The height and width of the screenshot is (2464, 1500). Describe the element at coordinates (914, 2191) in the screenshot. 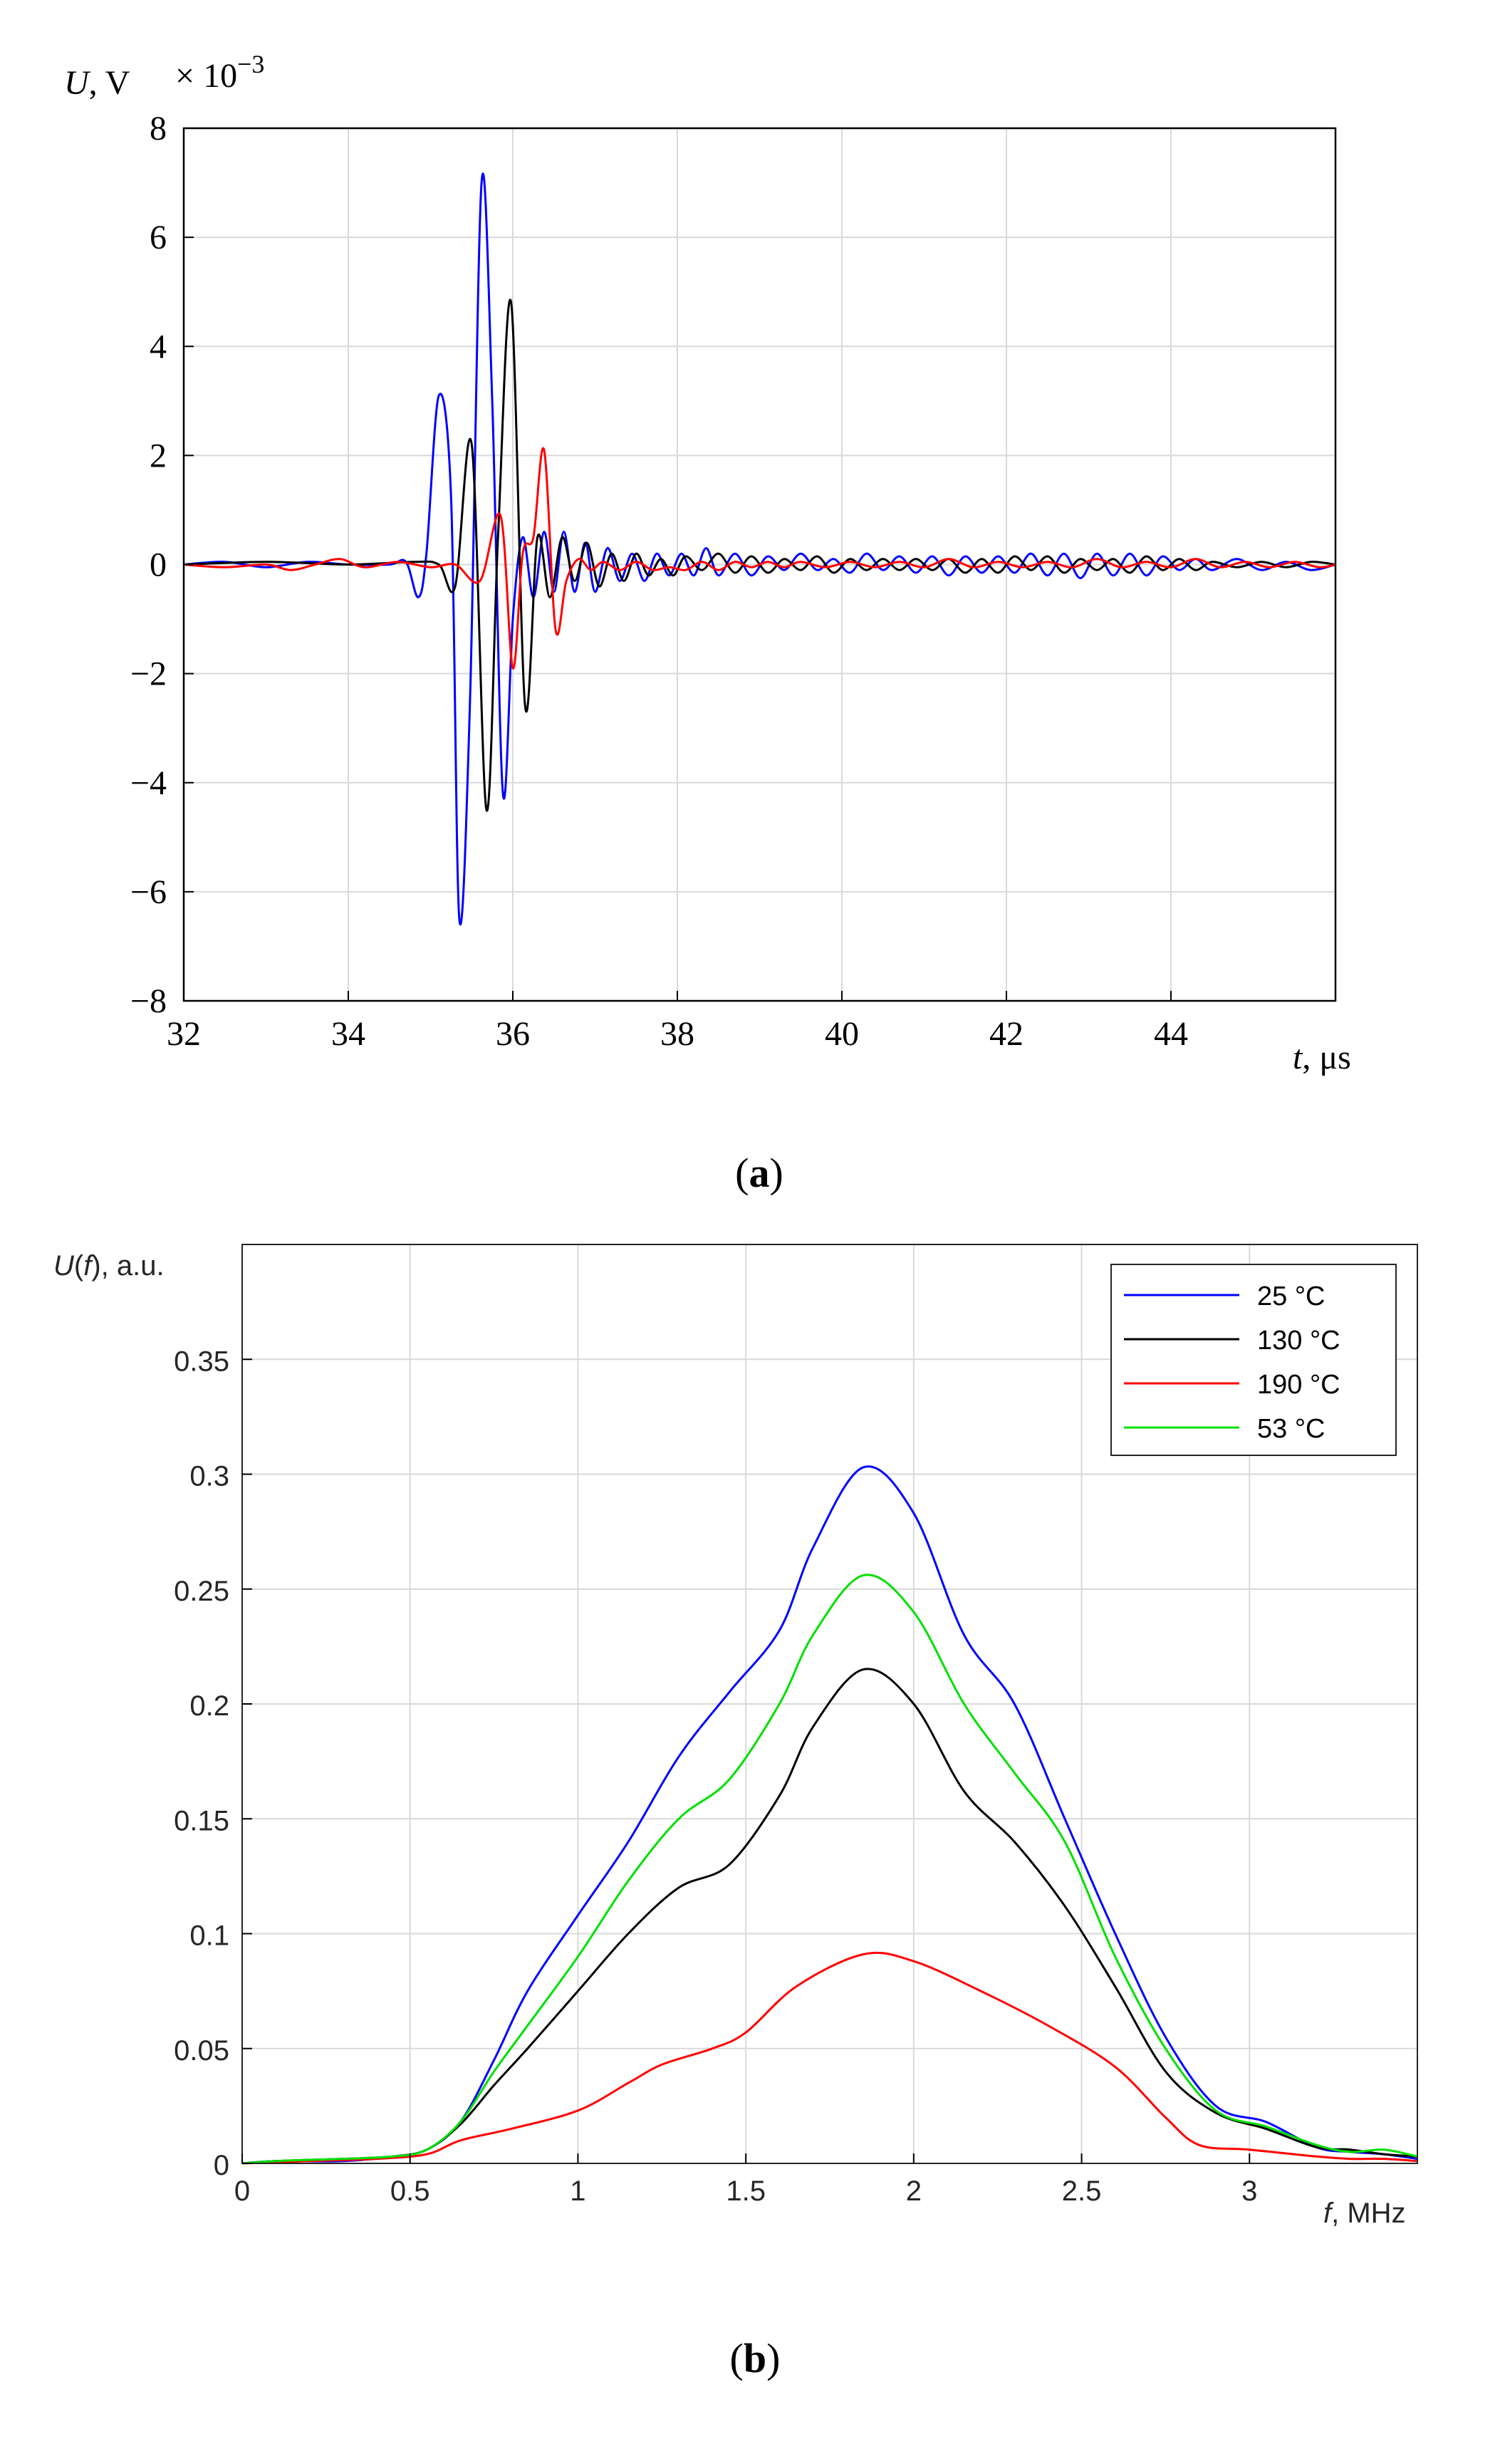

I see `x-tick-label: 2` at that location.